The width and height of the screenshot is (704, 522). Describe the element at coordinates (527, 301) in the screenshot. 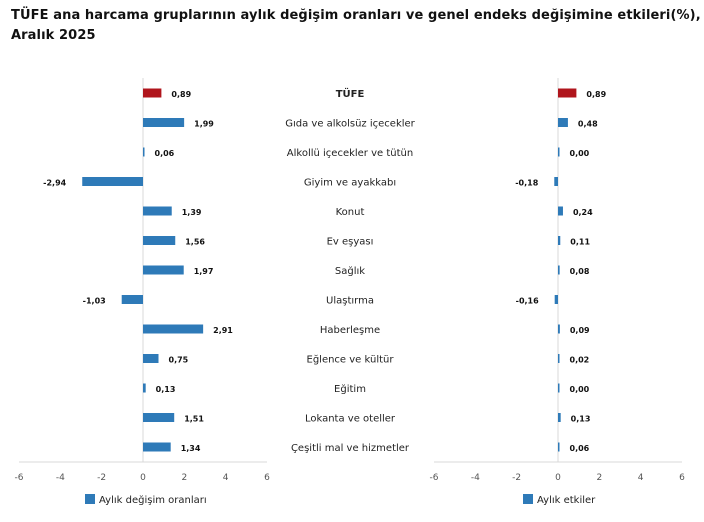

I see `data-label: -0,16` at that location.